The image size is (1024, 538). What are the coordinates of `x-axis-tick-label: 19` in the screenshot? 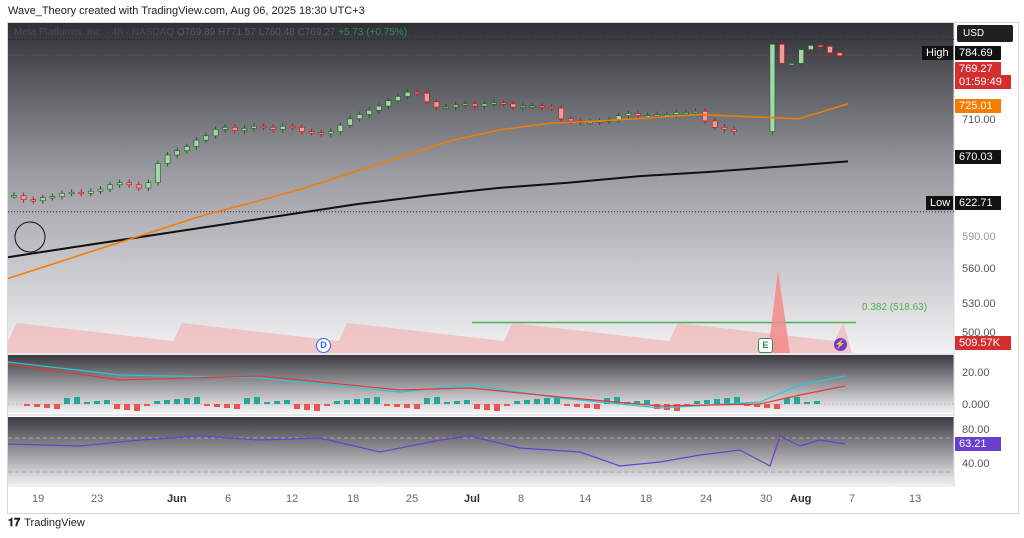 It's located at (38, 499).